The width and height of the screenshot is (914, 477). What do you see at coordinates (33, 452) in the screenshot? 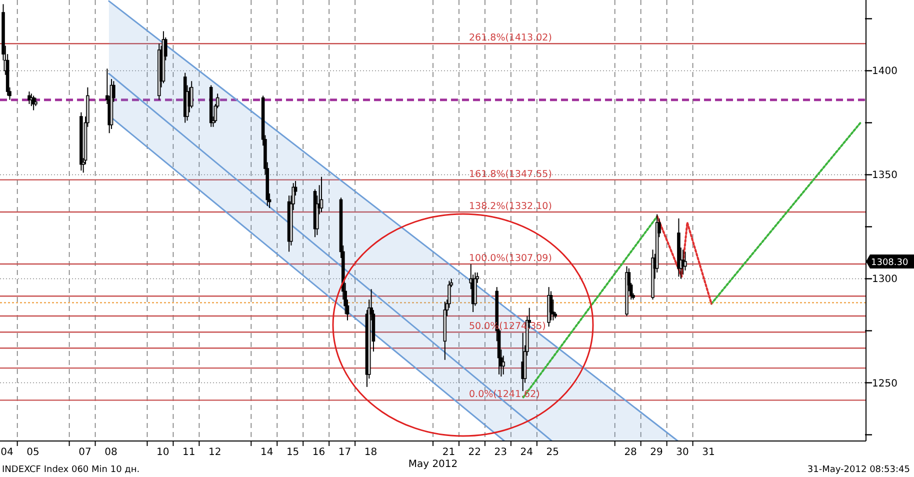
I see `x-tick-label: 05` at bounding box center [33, 452].